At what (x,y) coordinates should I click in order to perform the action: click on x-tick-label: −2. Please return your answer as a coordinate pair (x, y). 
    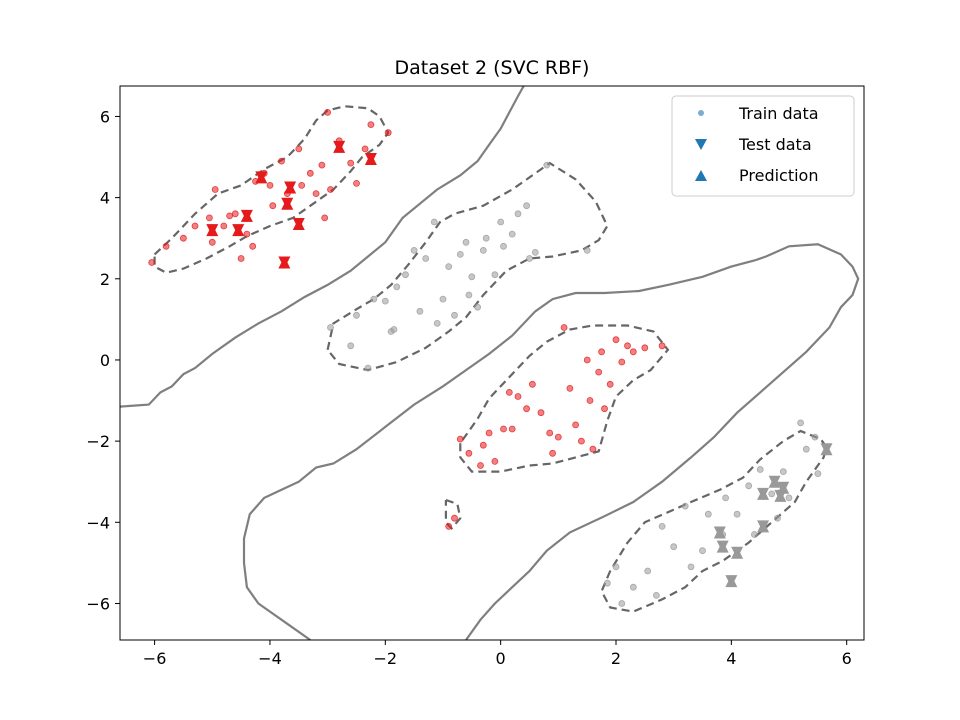
    Looking at the image, I should click on (386, 658).